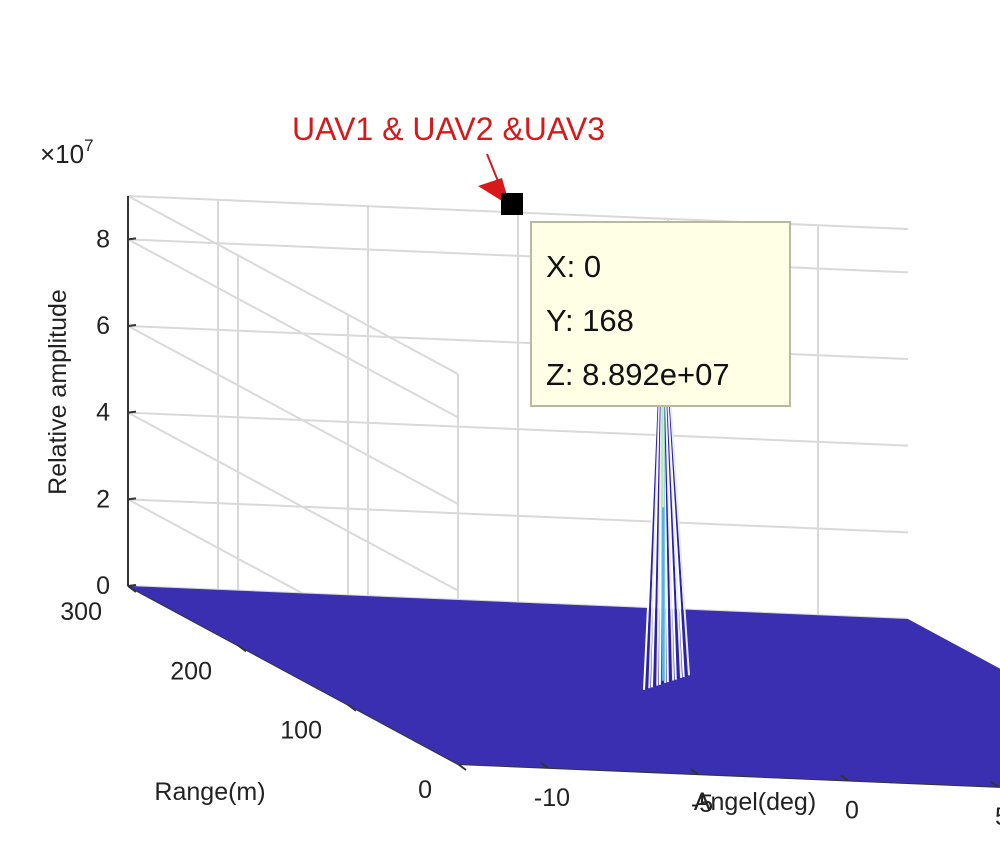  What do you see at coordinates (702, 804) in the screenshot?
I see `x-tick-label: -5` at bounding box center [702, 804].